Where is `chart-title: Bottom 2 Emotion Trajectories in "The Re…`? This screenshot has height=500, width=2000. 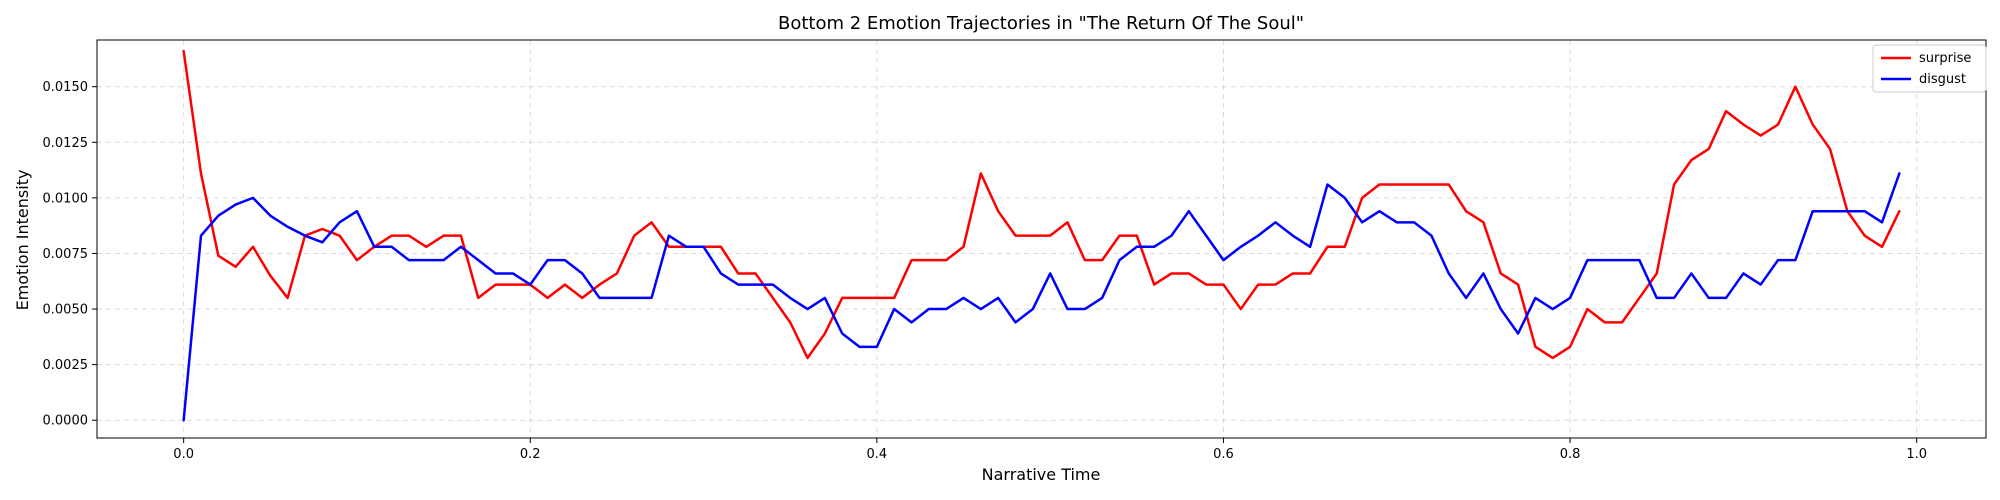
chart-title: Bottom 2 Emotion Trajectories in "The Re… is located at coordinates (1041, 23).